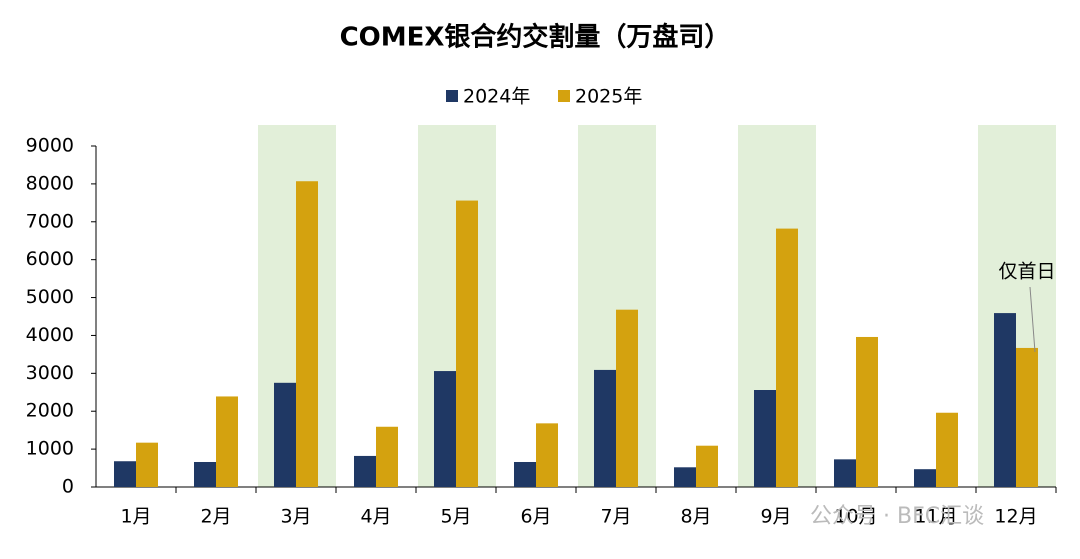 The height and width of the screenshot is (559, 1080). What do you see at coordinates (295, 517) in the screenshot?
I see `x-tick-label: 3月` at bounding box center [295, 517].